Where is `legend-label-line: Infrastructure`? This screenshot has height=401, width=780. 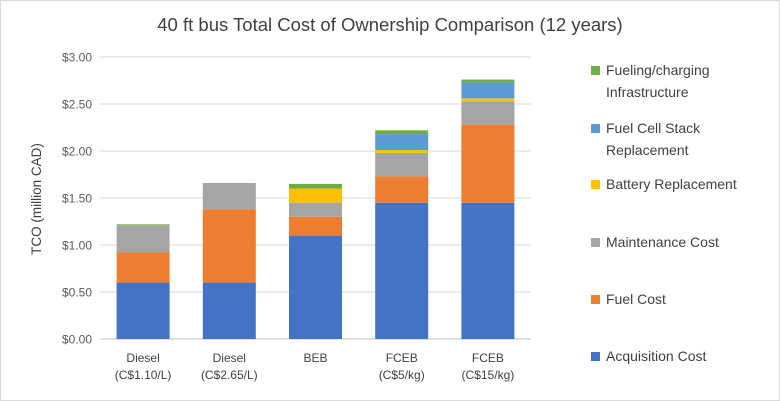
legend-label-line: Infrastructure is located at coordinates (647, 92).